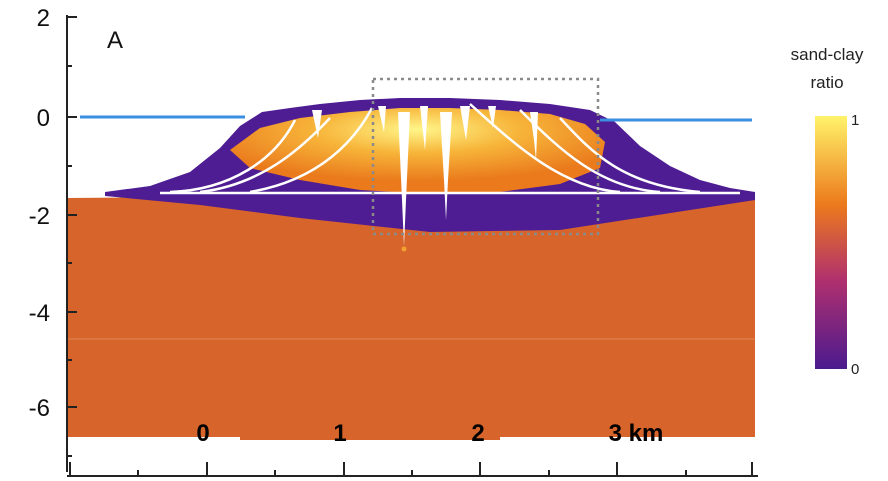 Image resolution: width=888 pixels, height=481 pixels. I want to click on x-tick-label: 0, so click(202, 433).